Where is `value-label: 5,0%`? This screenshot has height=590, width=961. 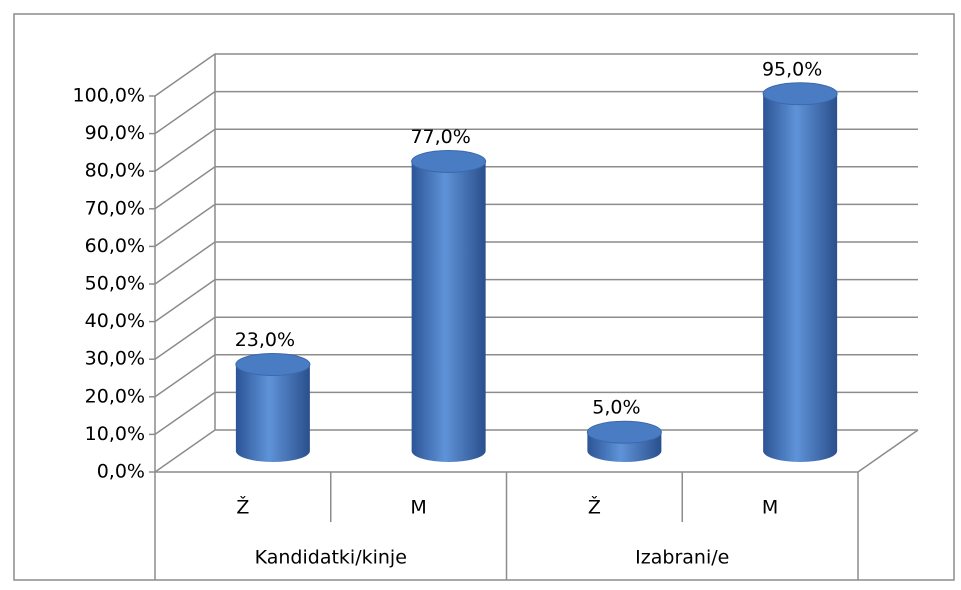 value-label: 5,0% is located at coordinates (616, 408).